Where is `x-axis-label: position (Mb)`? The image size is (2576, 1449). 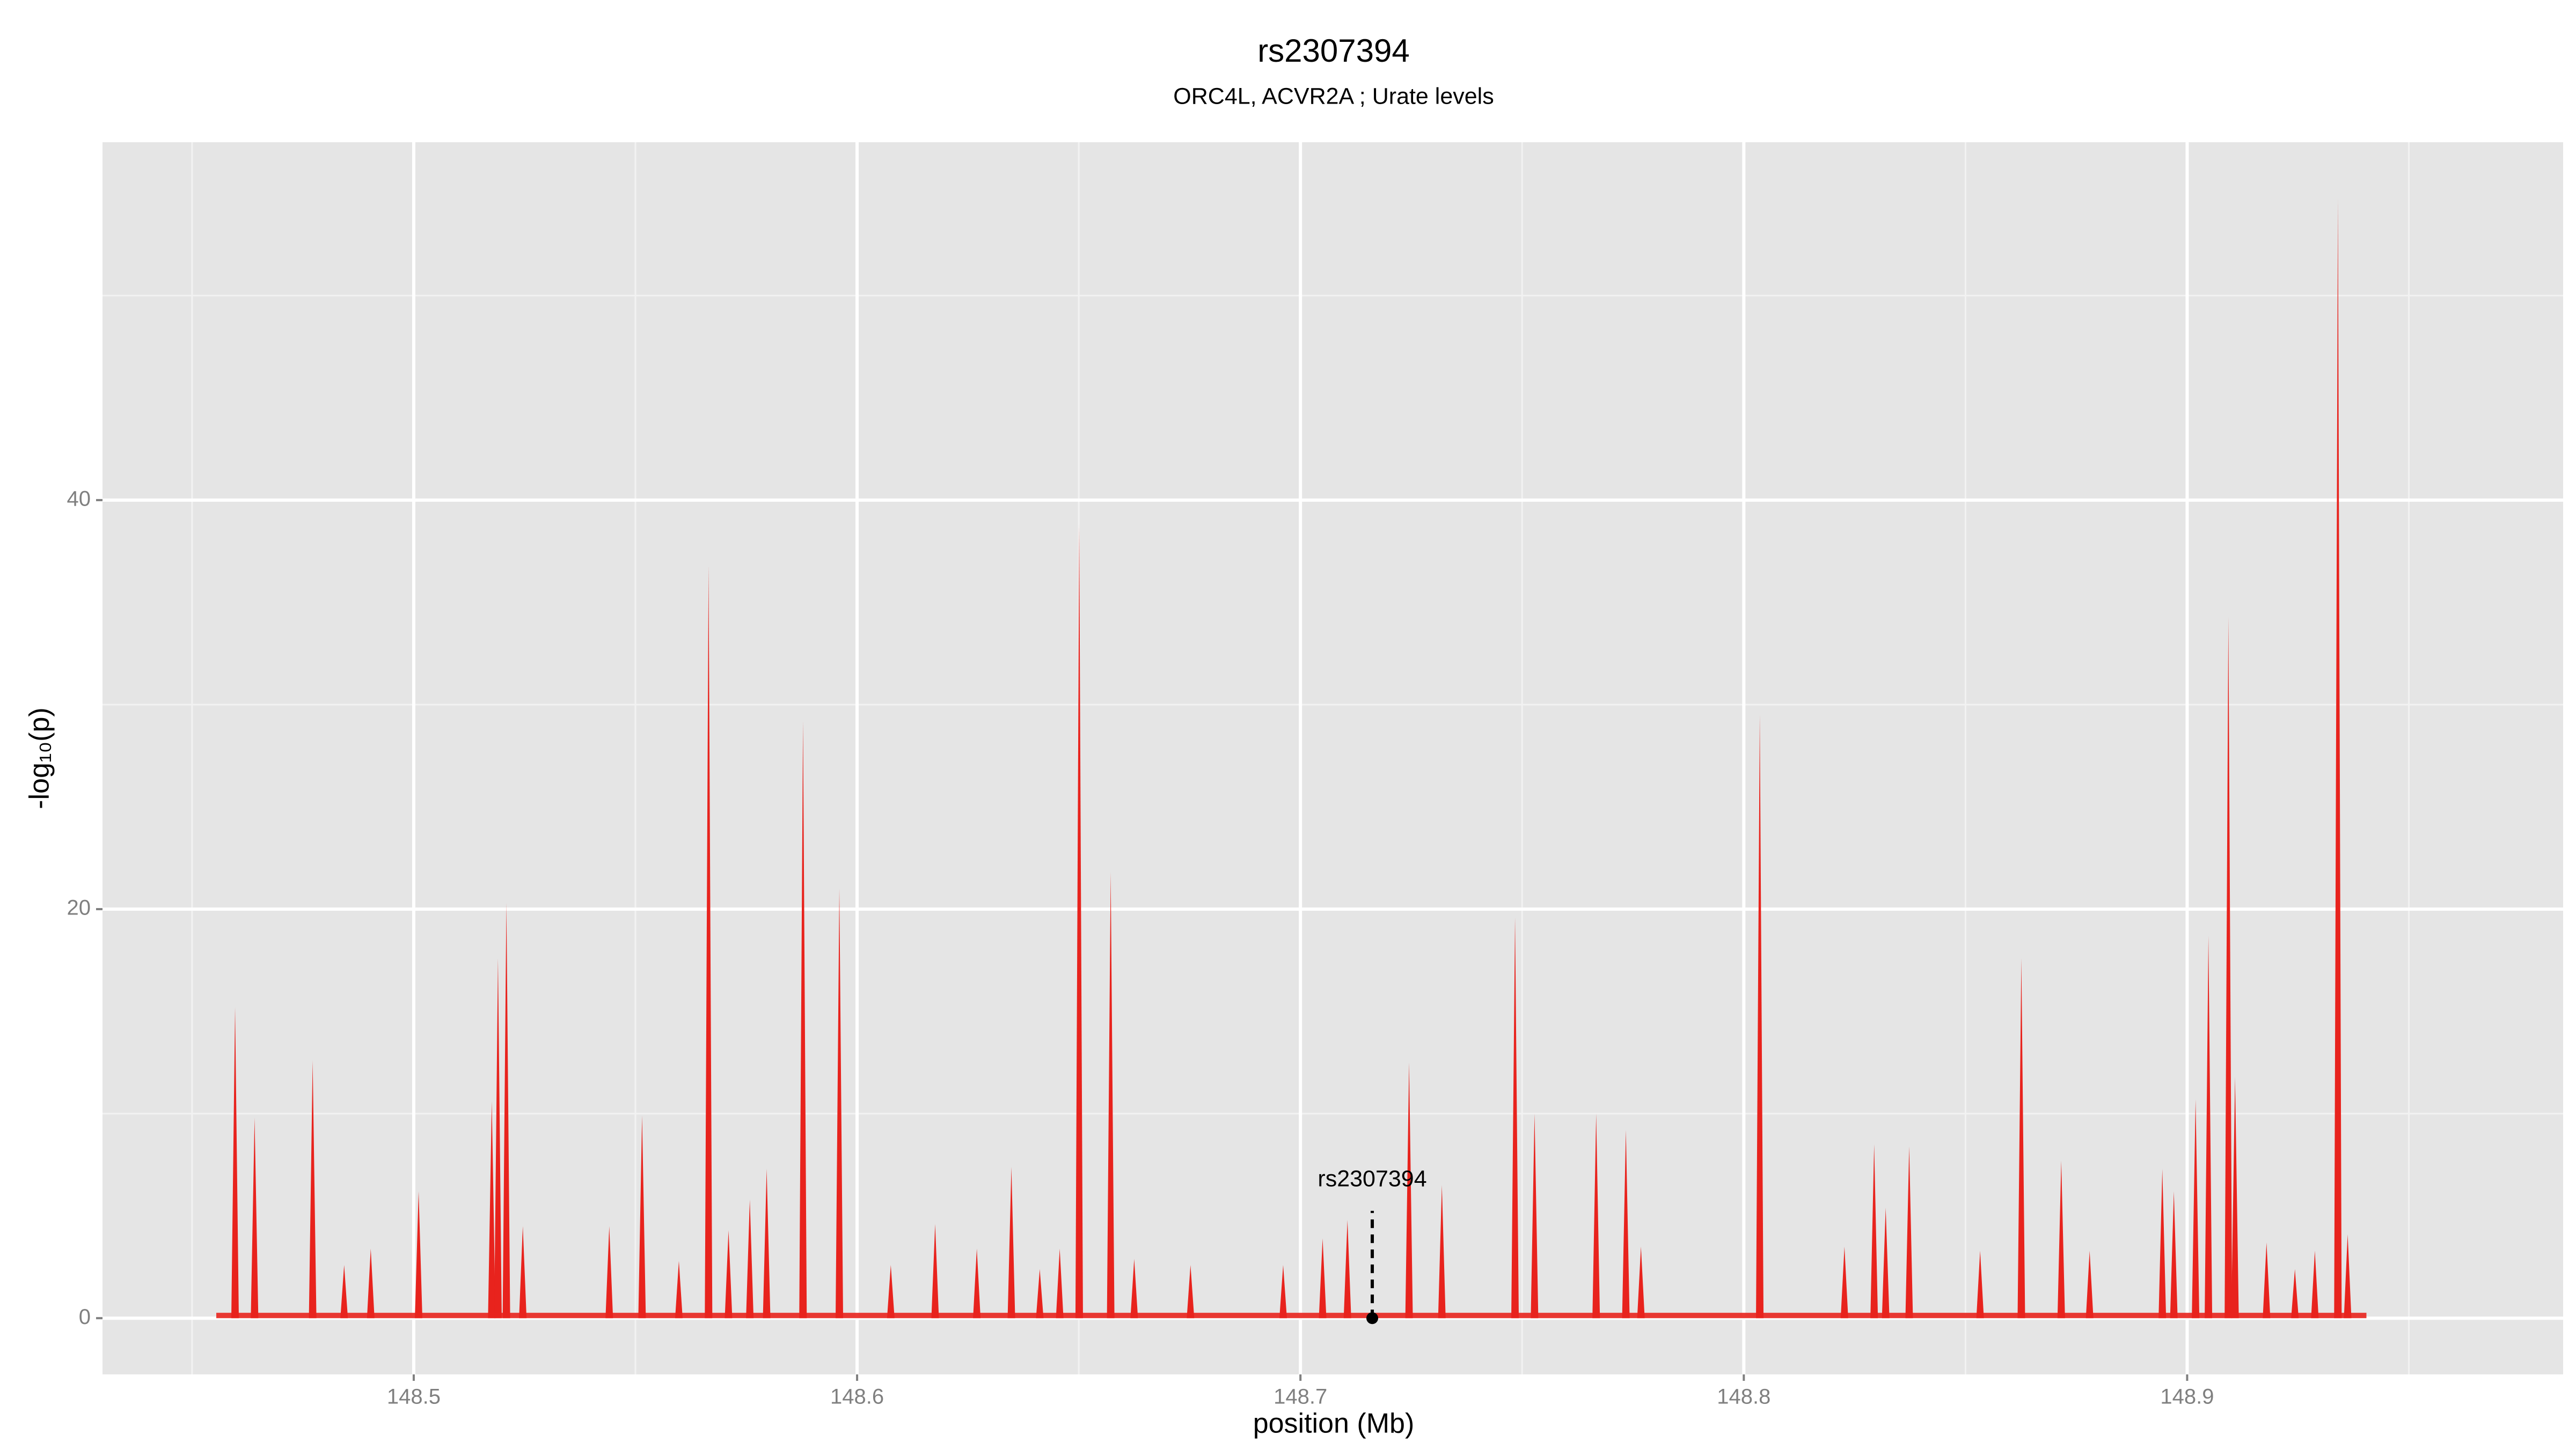
x-axis-label: position (Mb) is located at coordinates (1334, 1423).